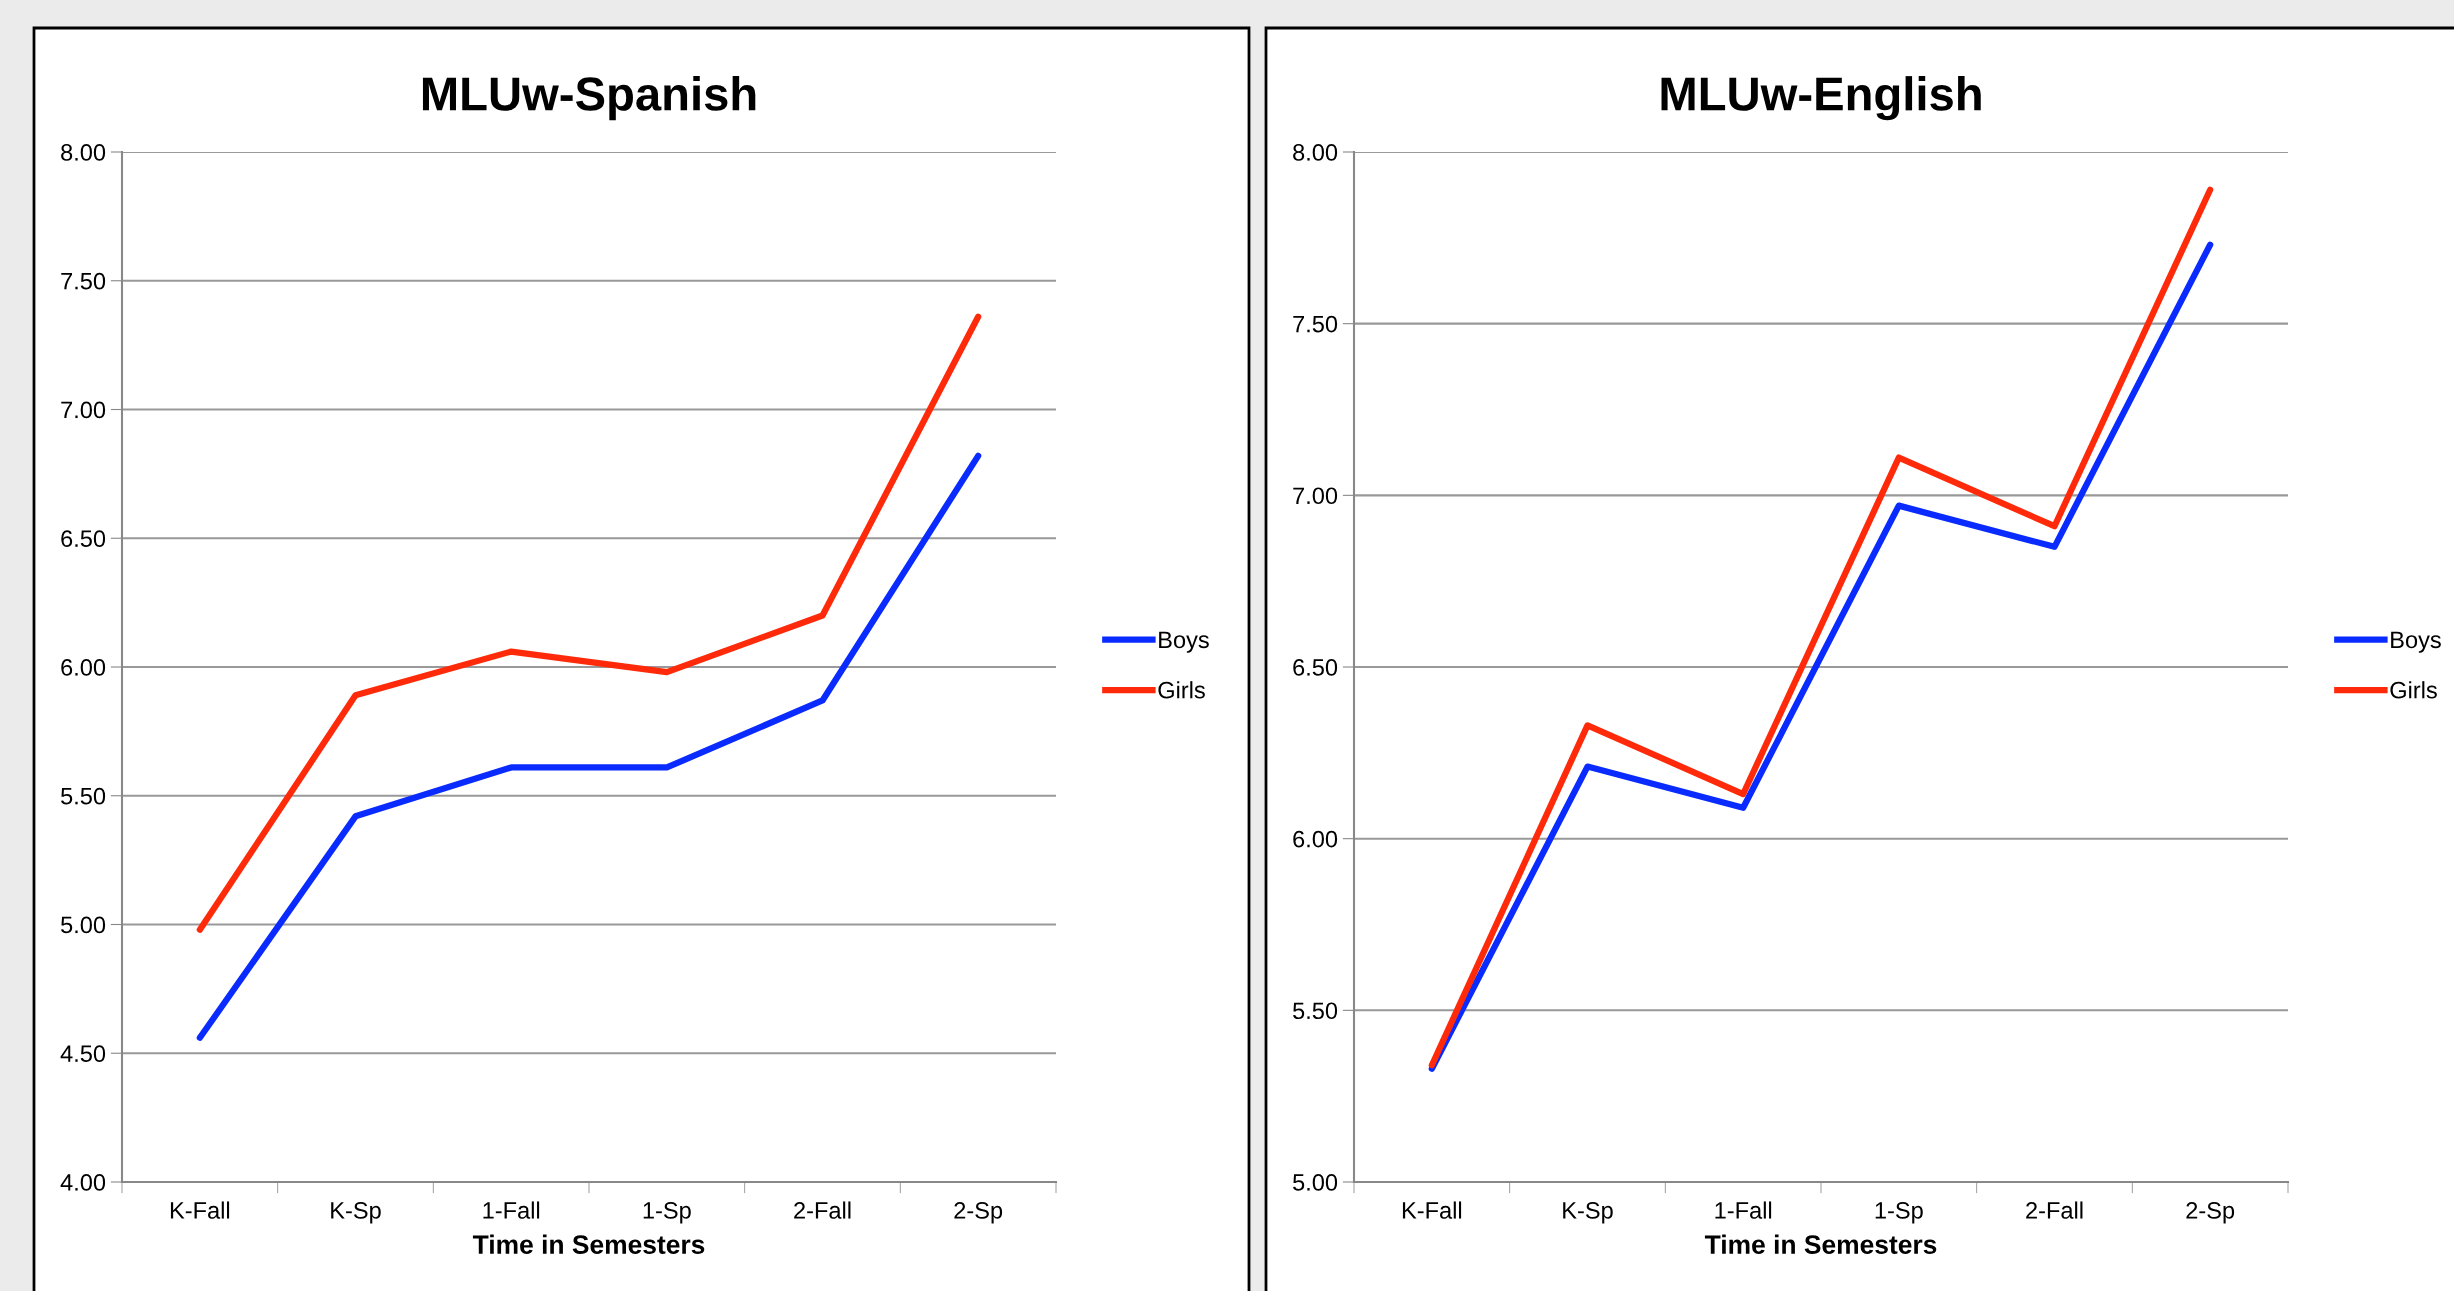 This screenshot has height=1291, width=2454. I want to click on chart-title: MLUw-English, so click(1821, 98).